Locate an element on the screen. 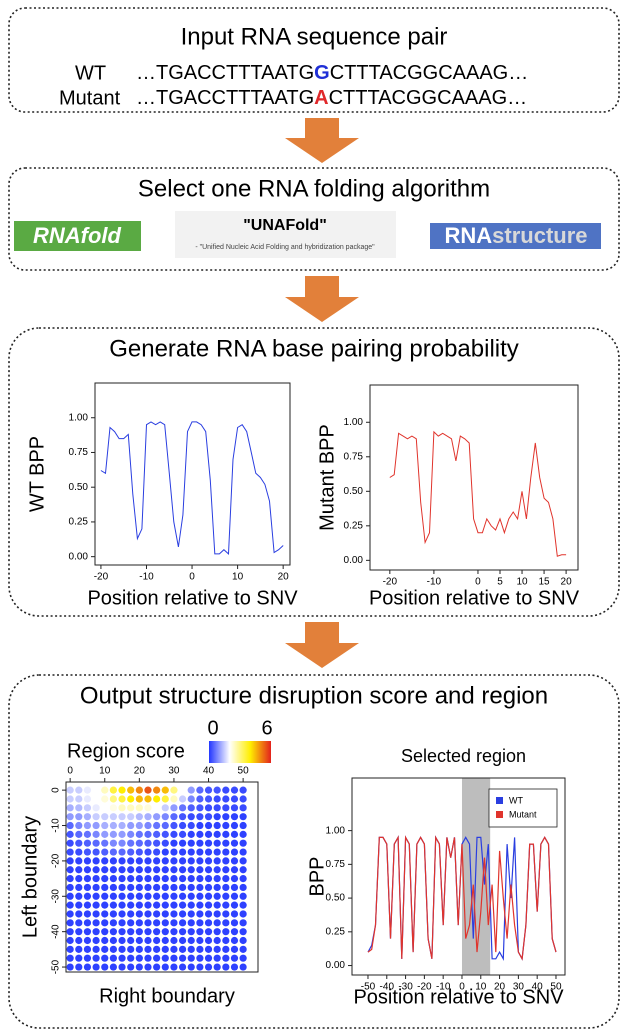 The height and width of the screenshot is (1036, 628). x-tick-label: 10 is located at coordinates (105, 771).